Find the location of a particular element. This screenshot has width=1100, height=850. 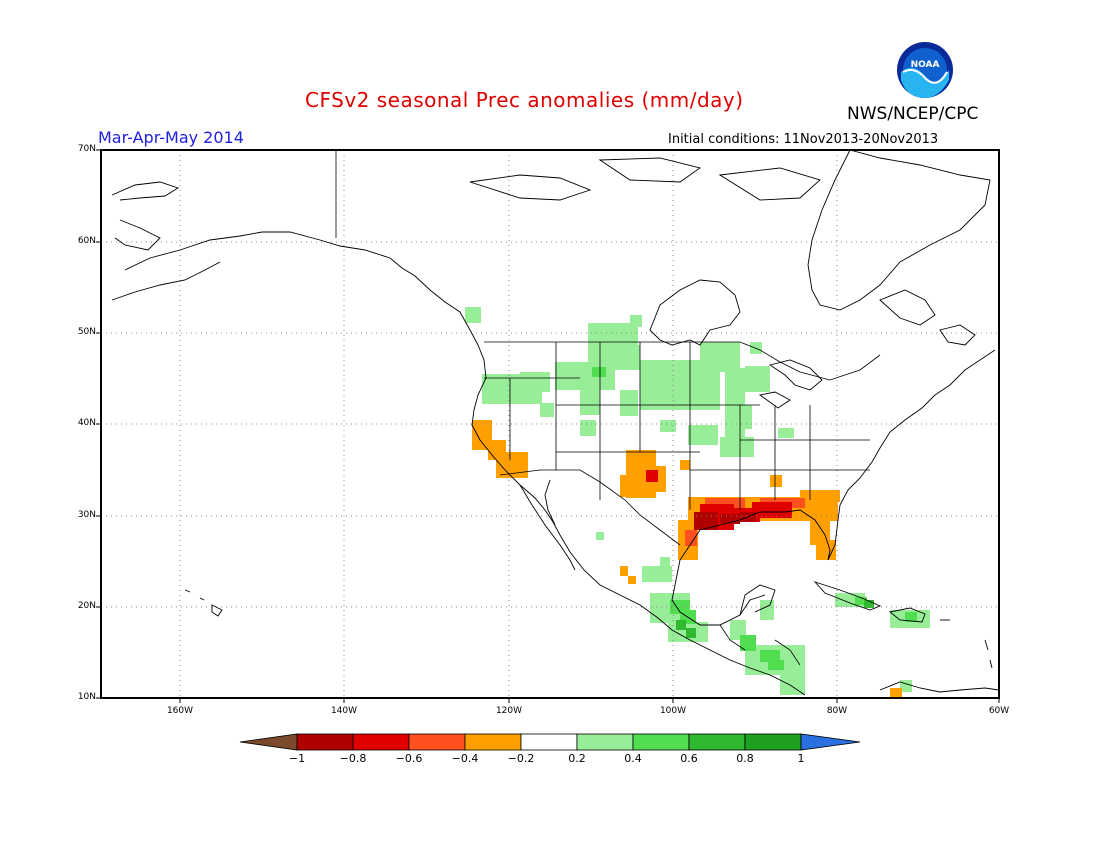

colorbar-triangle-low is located at coordinates (268, 742).